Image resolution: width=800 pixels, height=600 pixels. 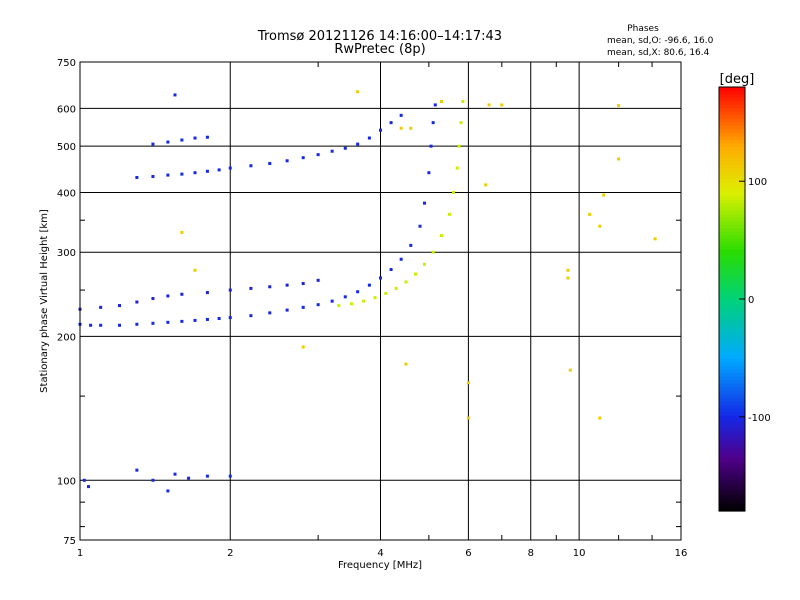 I want to click on series-x-mode-trace, so click(x=401, y=204).